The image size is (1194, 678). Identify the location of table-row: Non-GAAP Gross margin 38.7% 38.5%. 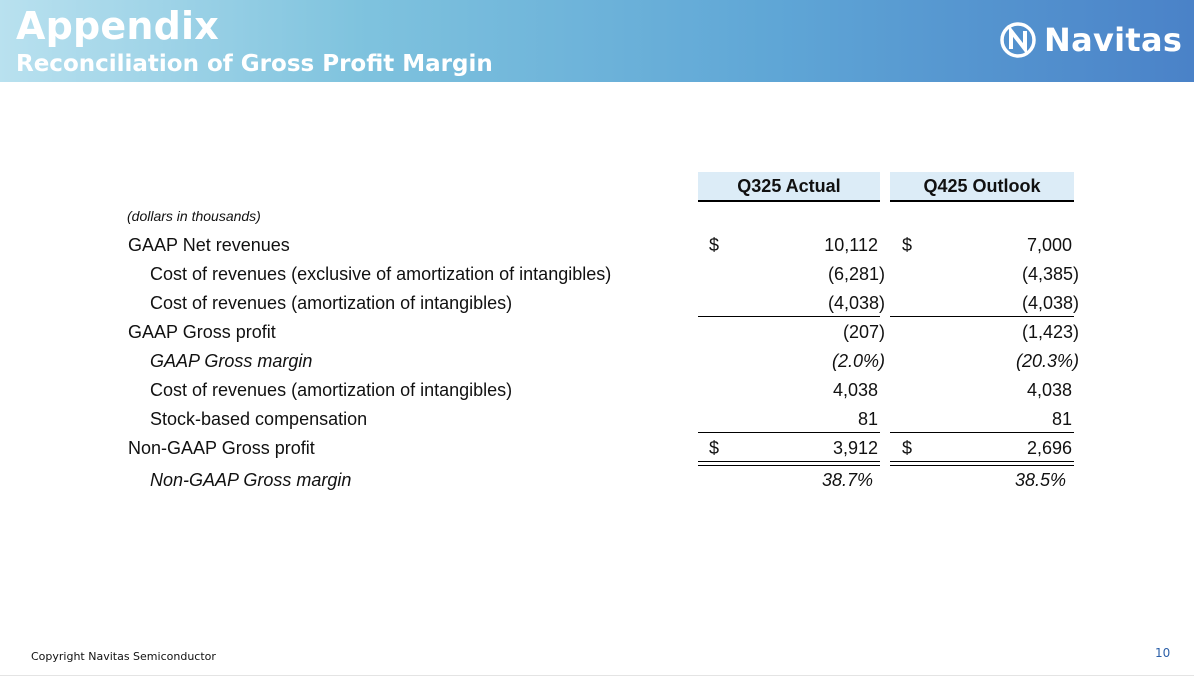
(597, 480).